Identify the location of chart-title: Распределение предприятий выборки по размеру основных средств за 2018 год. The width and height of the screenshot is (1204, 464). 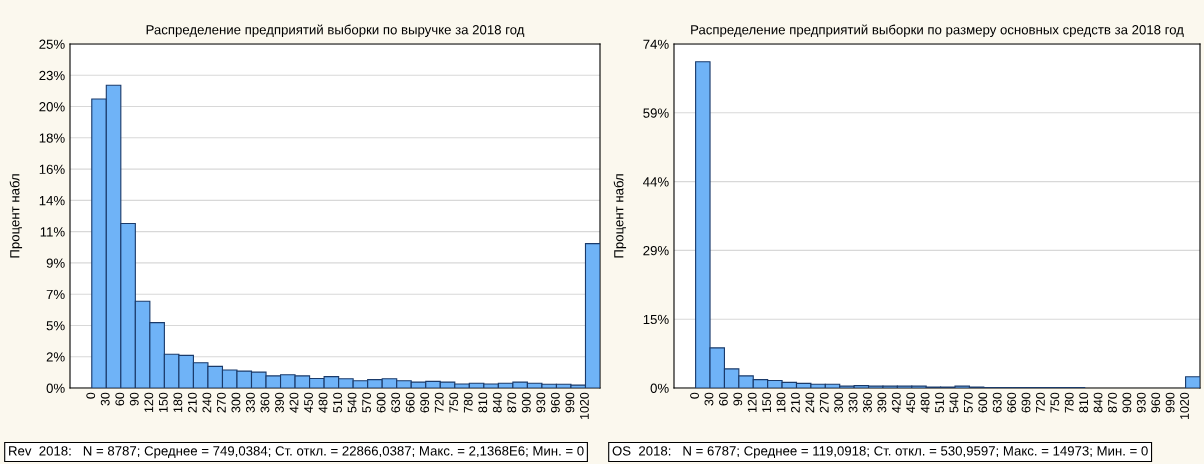
(937, 31).